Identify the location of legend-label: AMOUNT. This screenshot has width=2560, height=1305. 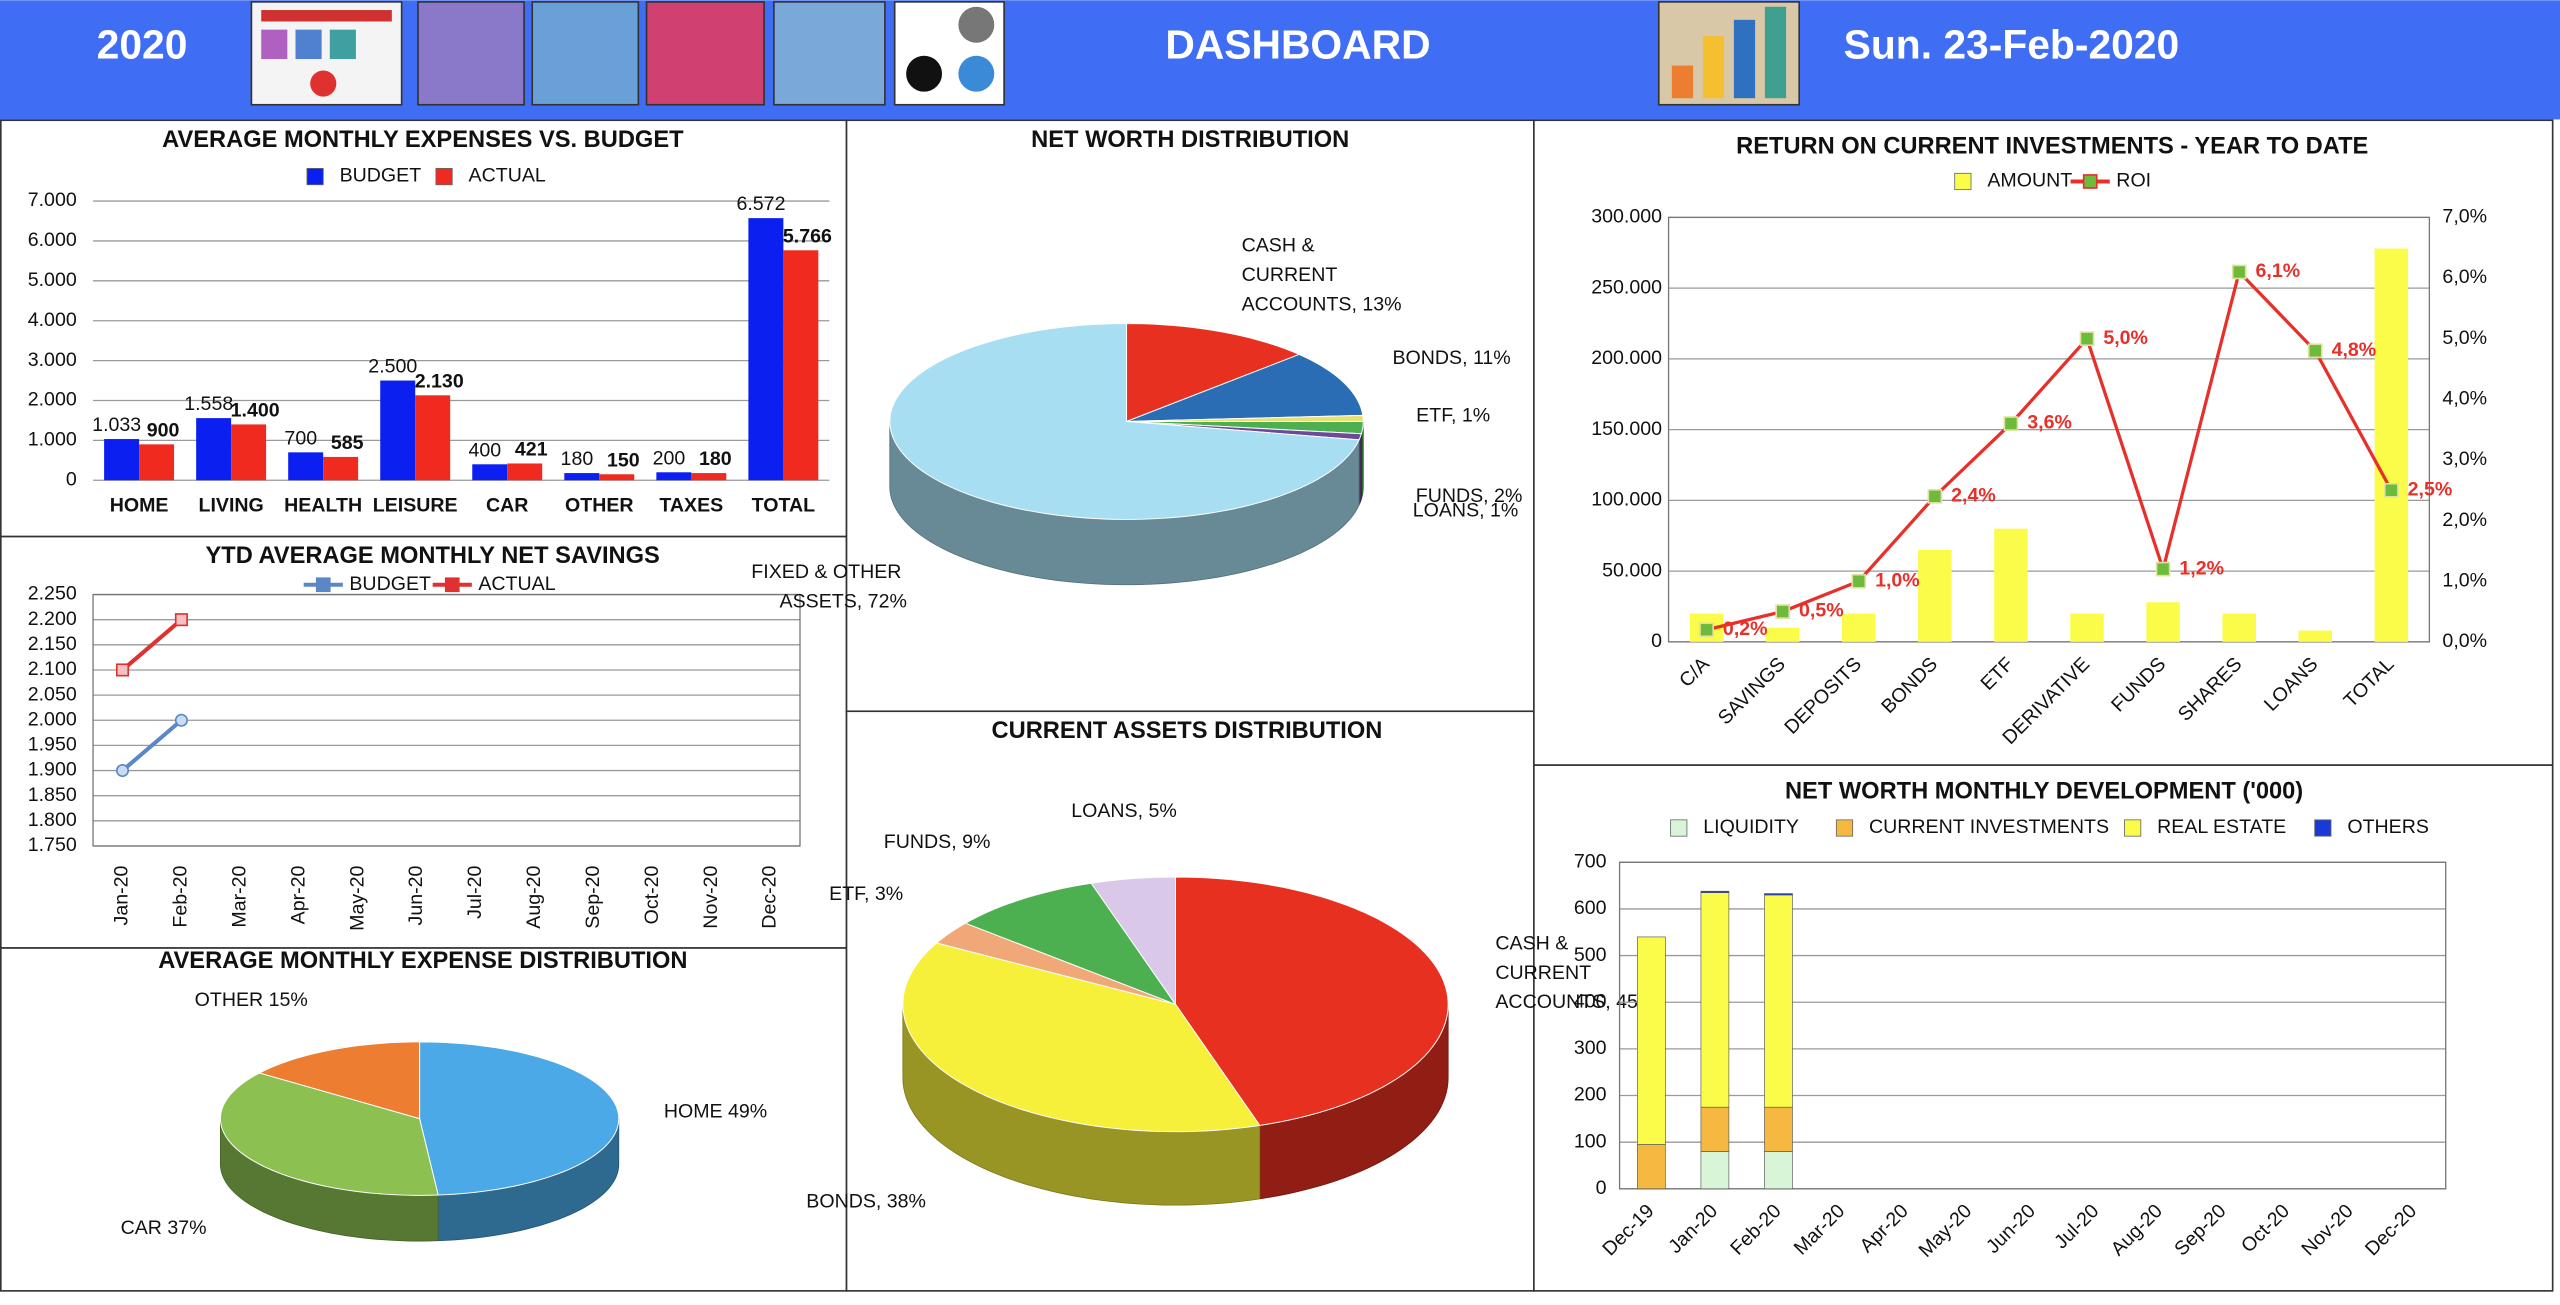
(2029, 181).